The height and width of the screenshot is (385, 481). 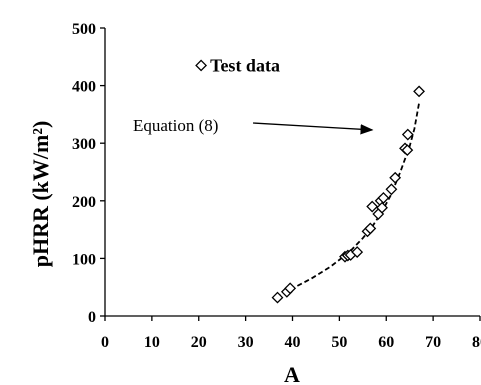 What do you see at coordinates (246, 342) in the screenshot?
I see `x-tick-label: 30` at bounding box center [246, 342].